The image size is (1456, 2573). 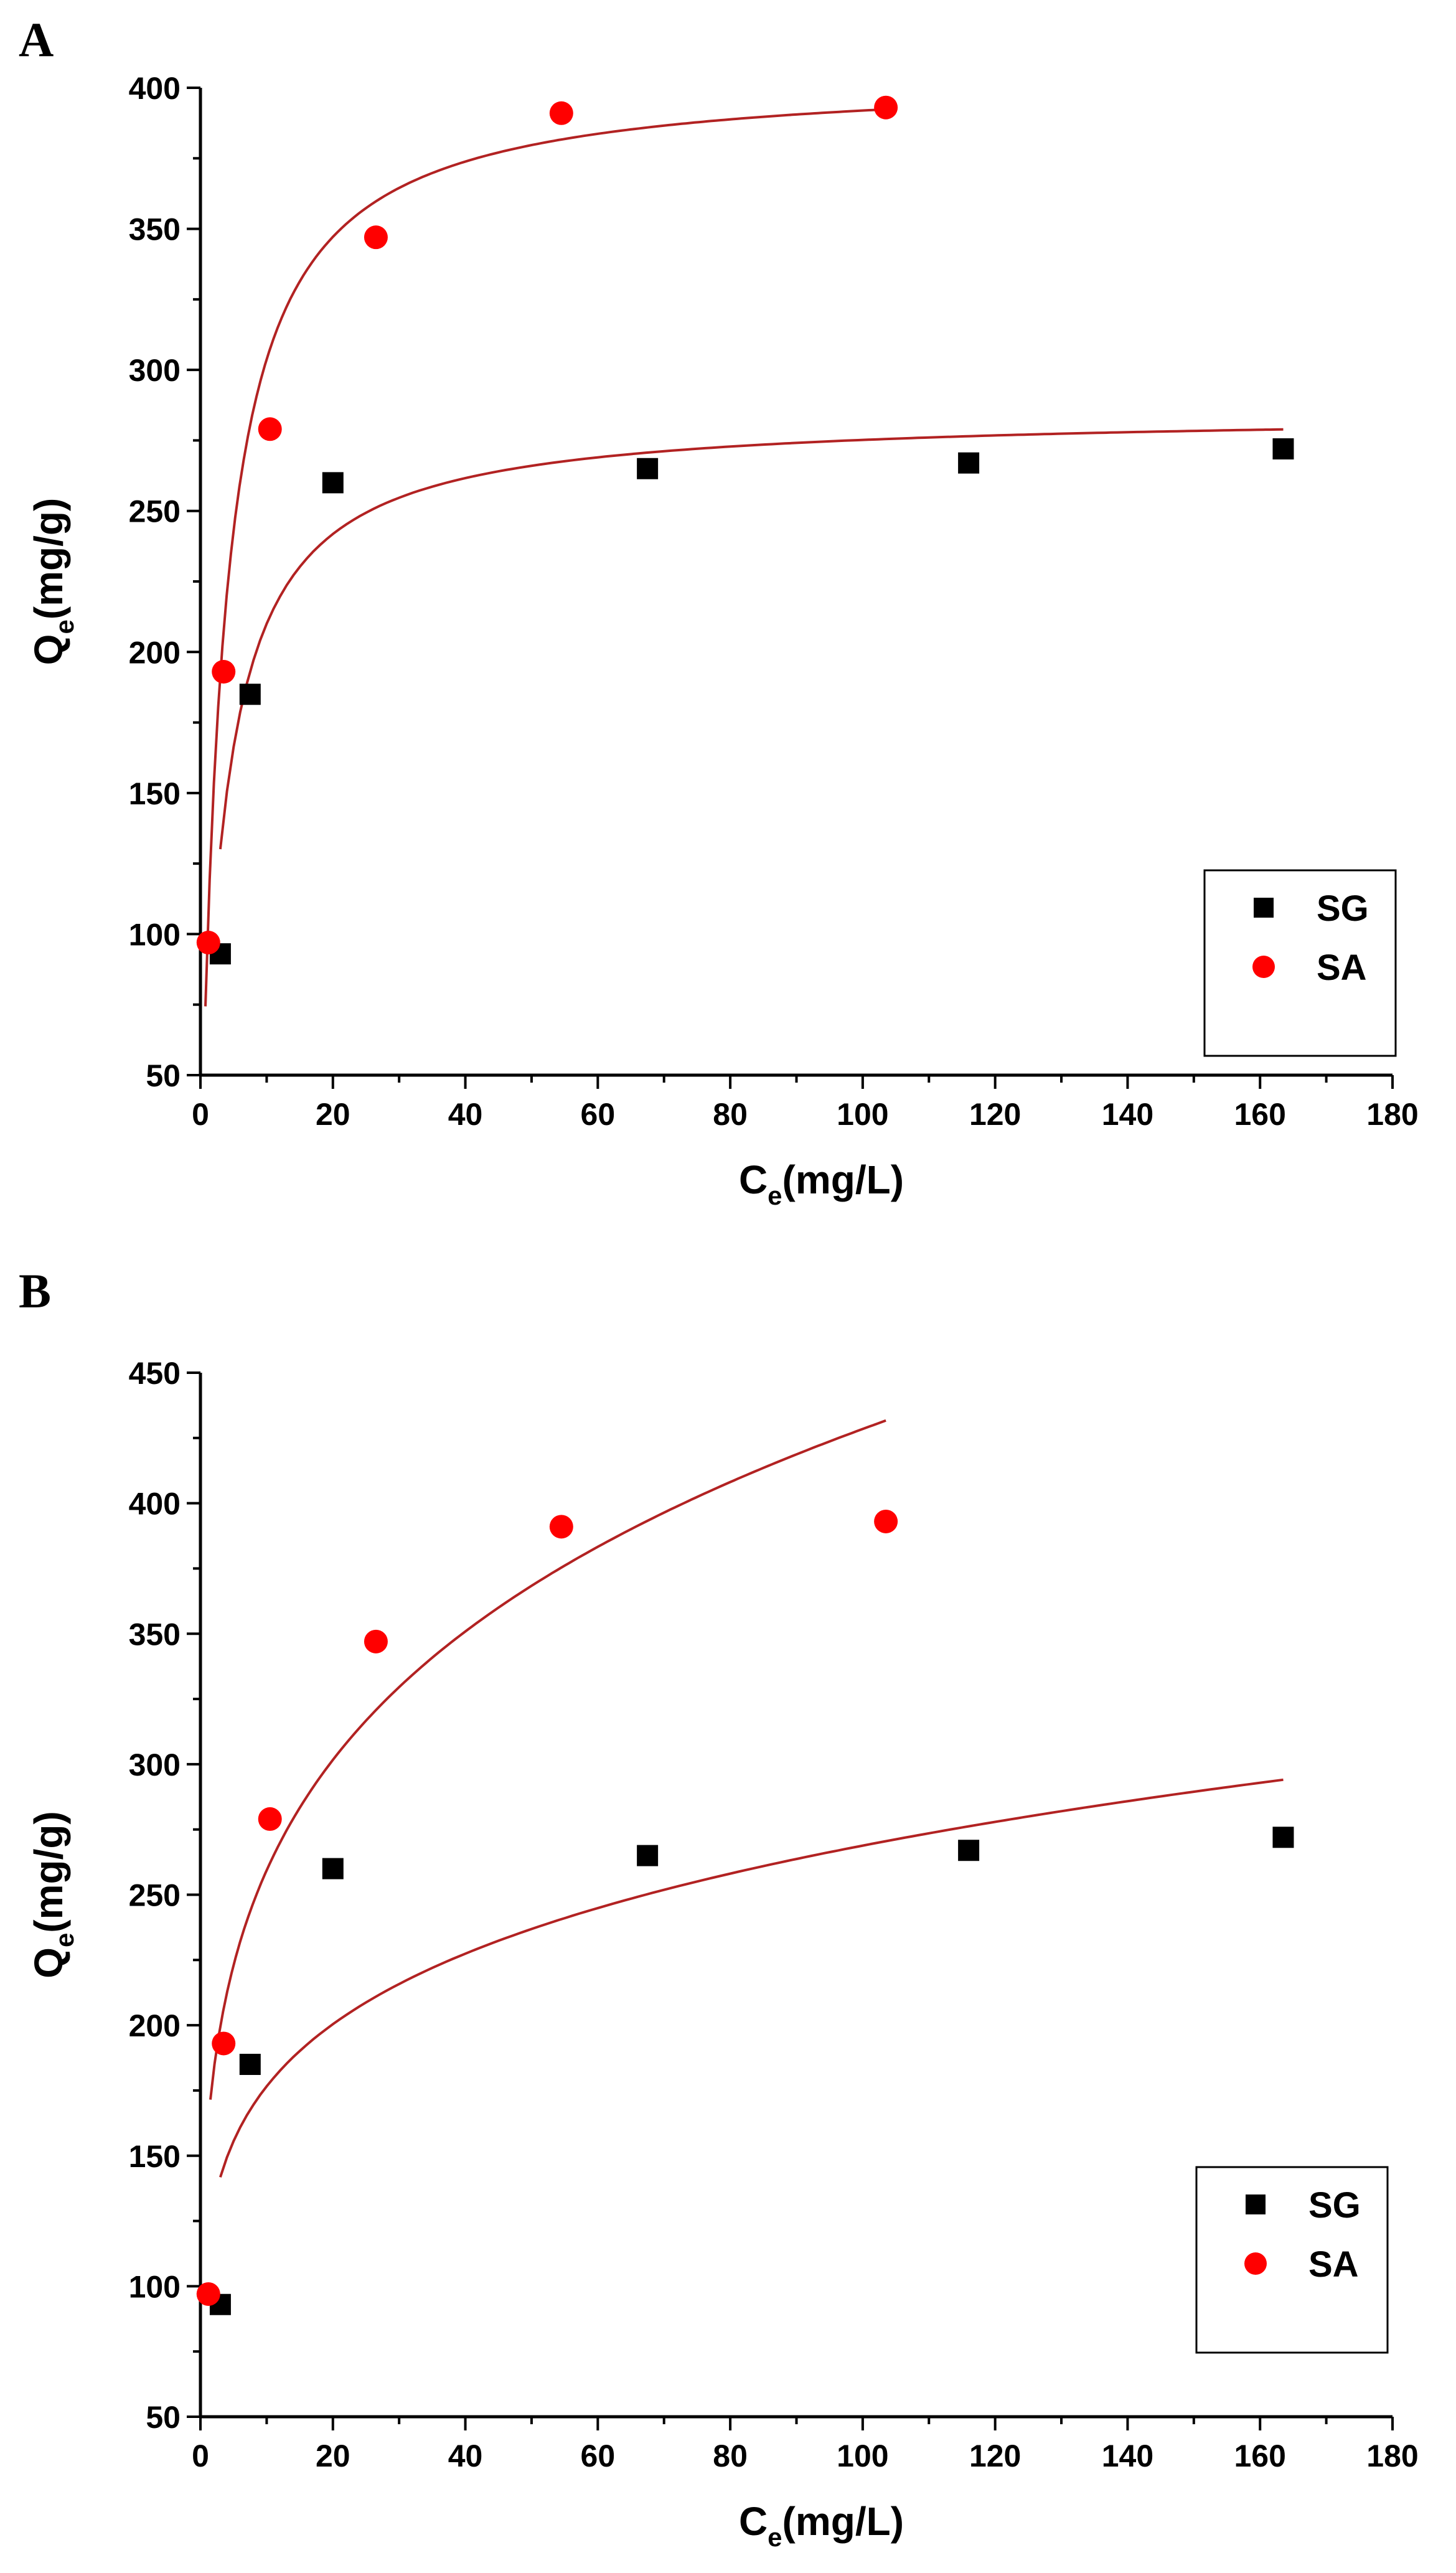 I want to click on fit-line-sa, so click(x=547, y=1759).